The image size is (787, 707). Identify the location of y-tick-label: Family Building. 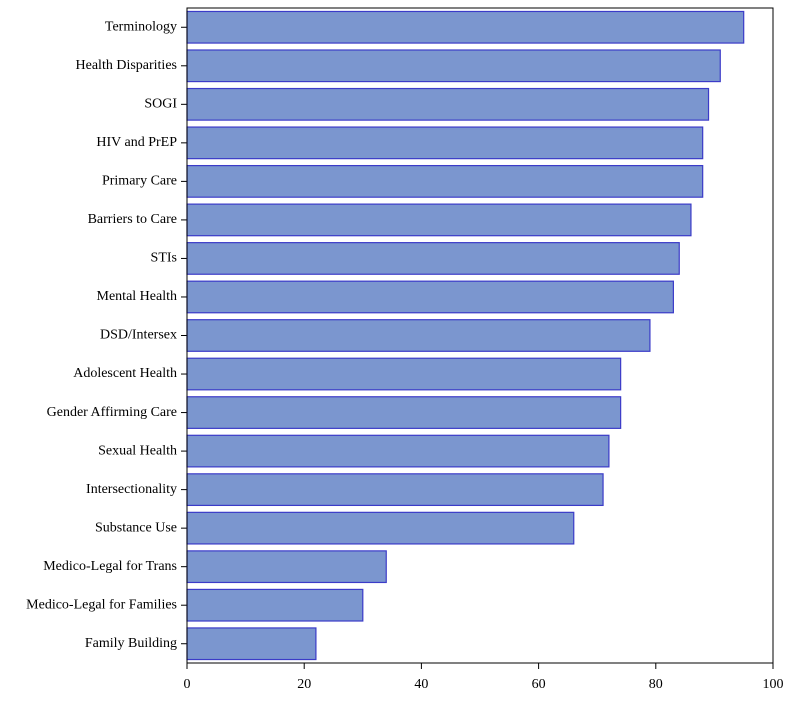
(131, 643).